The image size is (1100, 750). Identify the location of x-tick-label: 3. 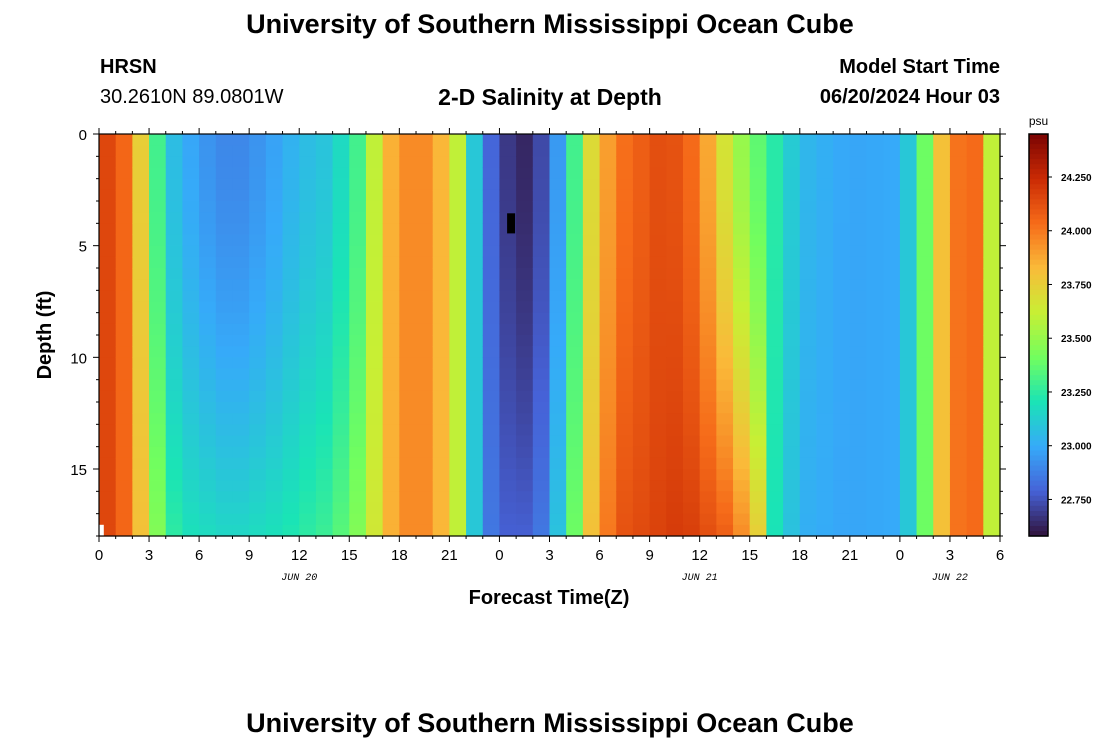
(549, 555).